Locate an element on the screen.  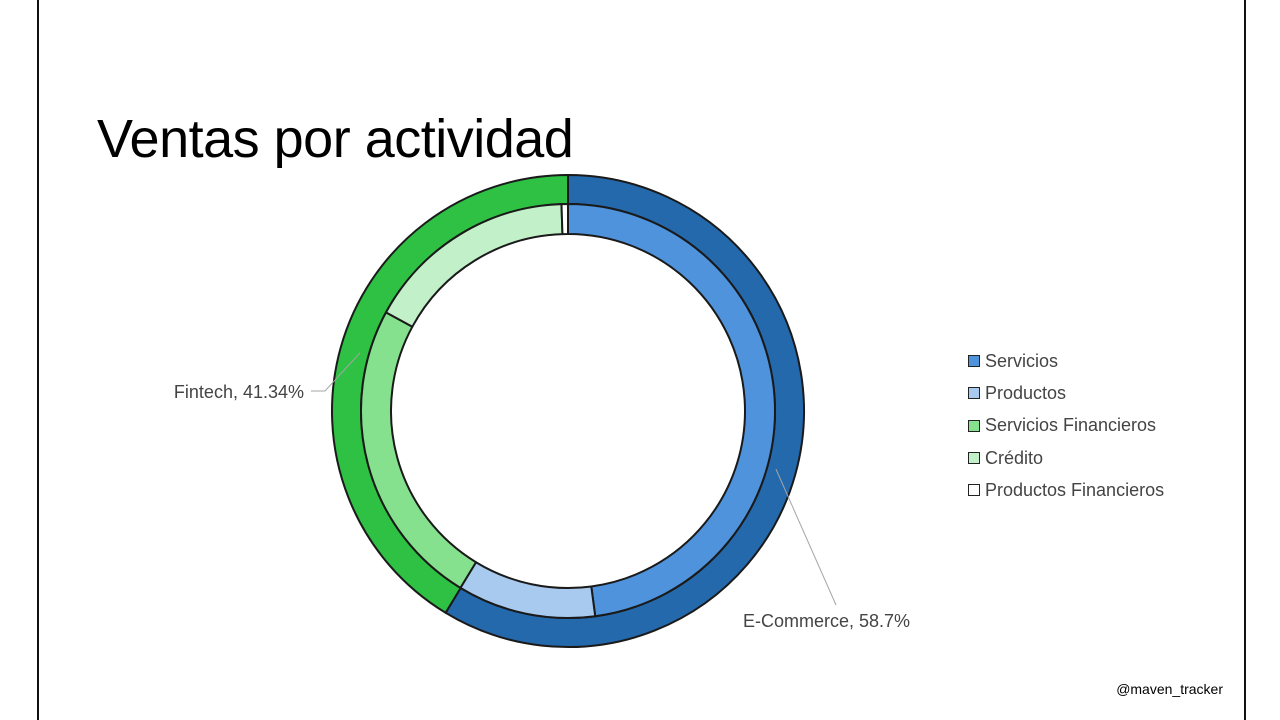
legend-item-servicios-financieros: Servicios Financieros is located at coordinates (1066, 426).